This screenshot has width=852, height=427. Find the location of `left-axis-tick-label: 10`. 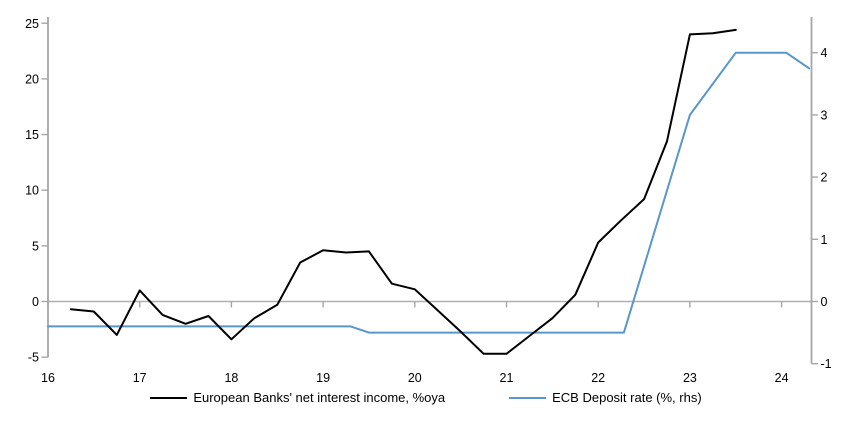

left-axis-tick-label: 10 is located at coordinates (32, 191).